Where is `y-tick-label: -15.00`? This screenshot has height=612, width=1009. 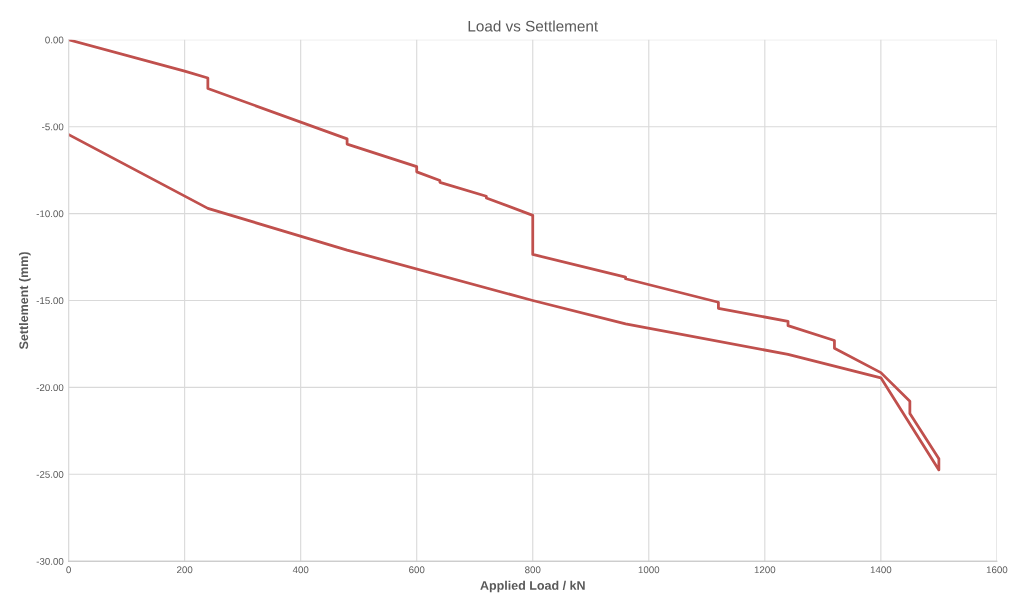
y-tick-label: -15.00 is located at coordinates (50, 301).